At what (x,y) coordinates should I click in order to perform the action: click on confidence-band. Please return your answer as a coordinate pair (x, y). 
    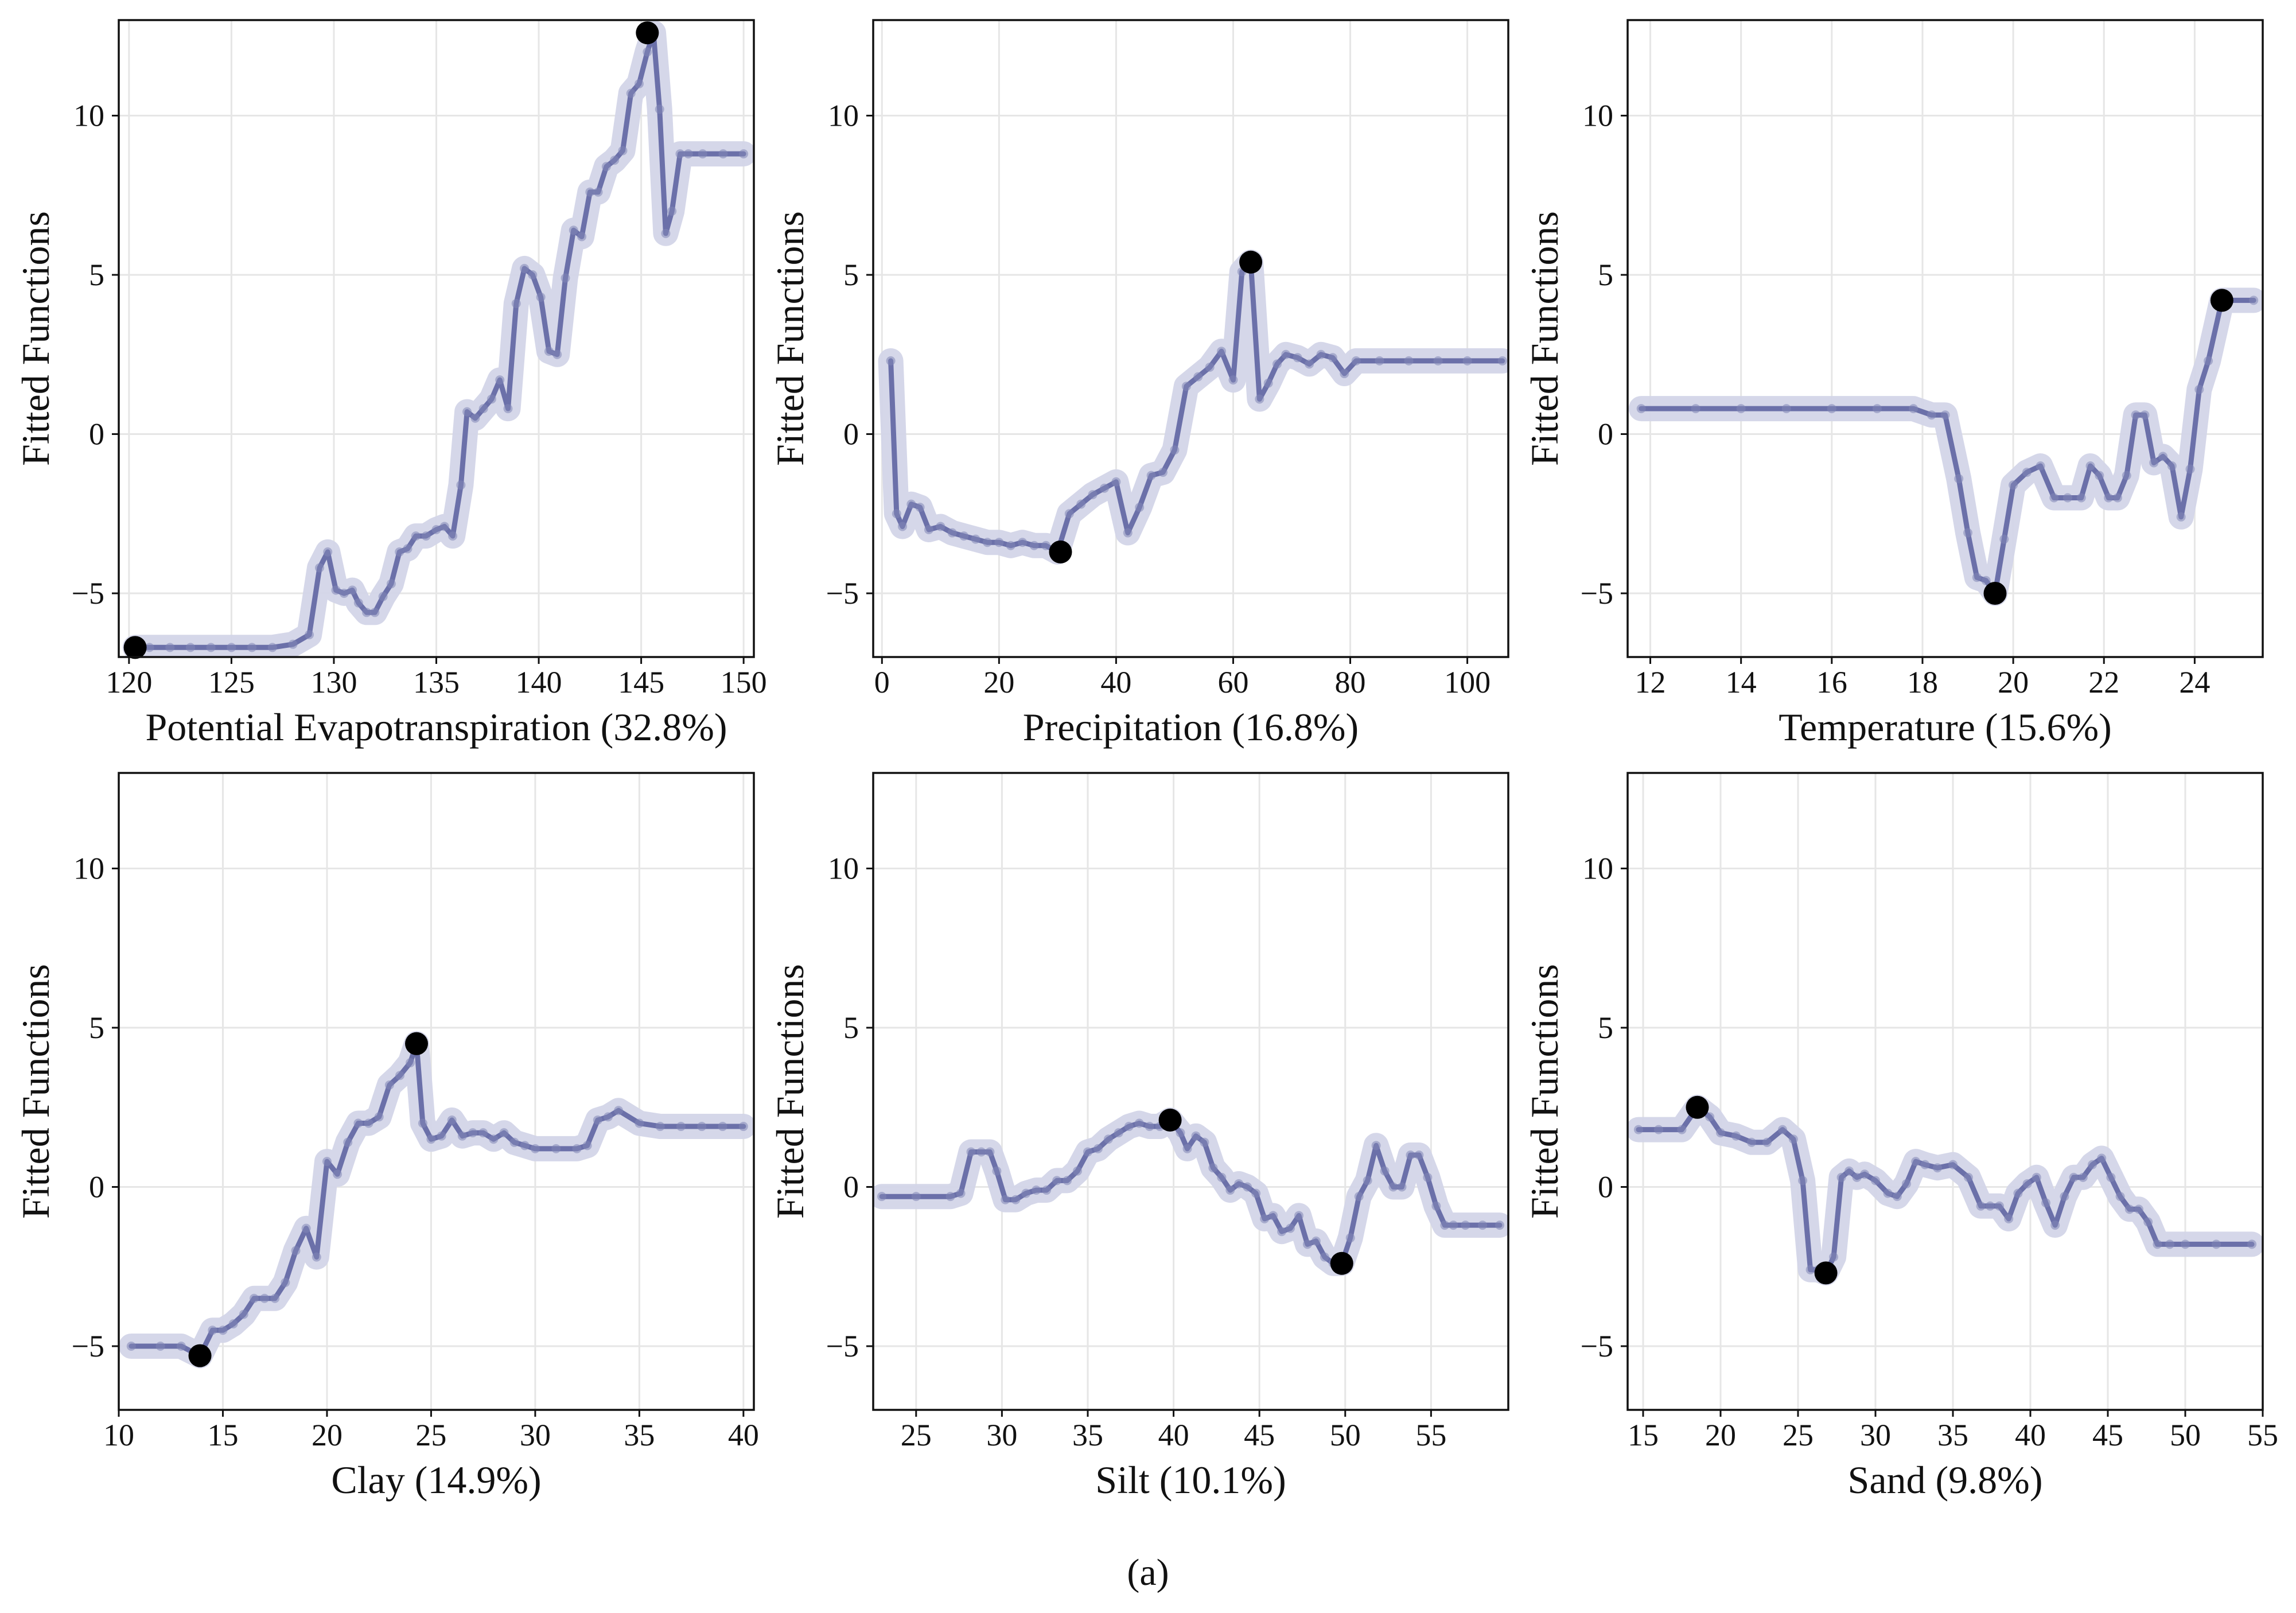
    Looking at the image, I should click on (1945, 446).